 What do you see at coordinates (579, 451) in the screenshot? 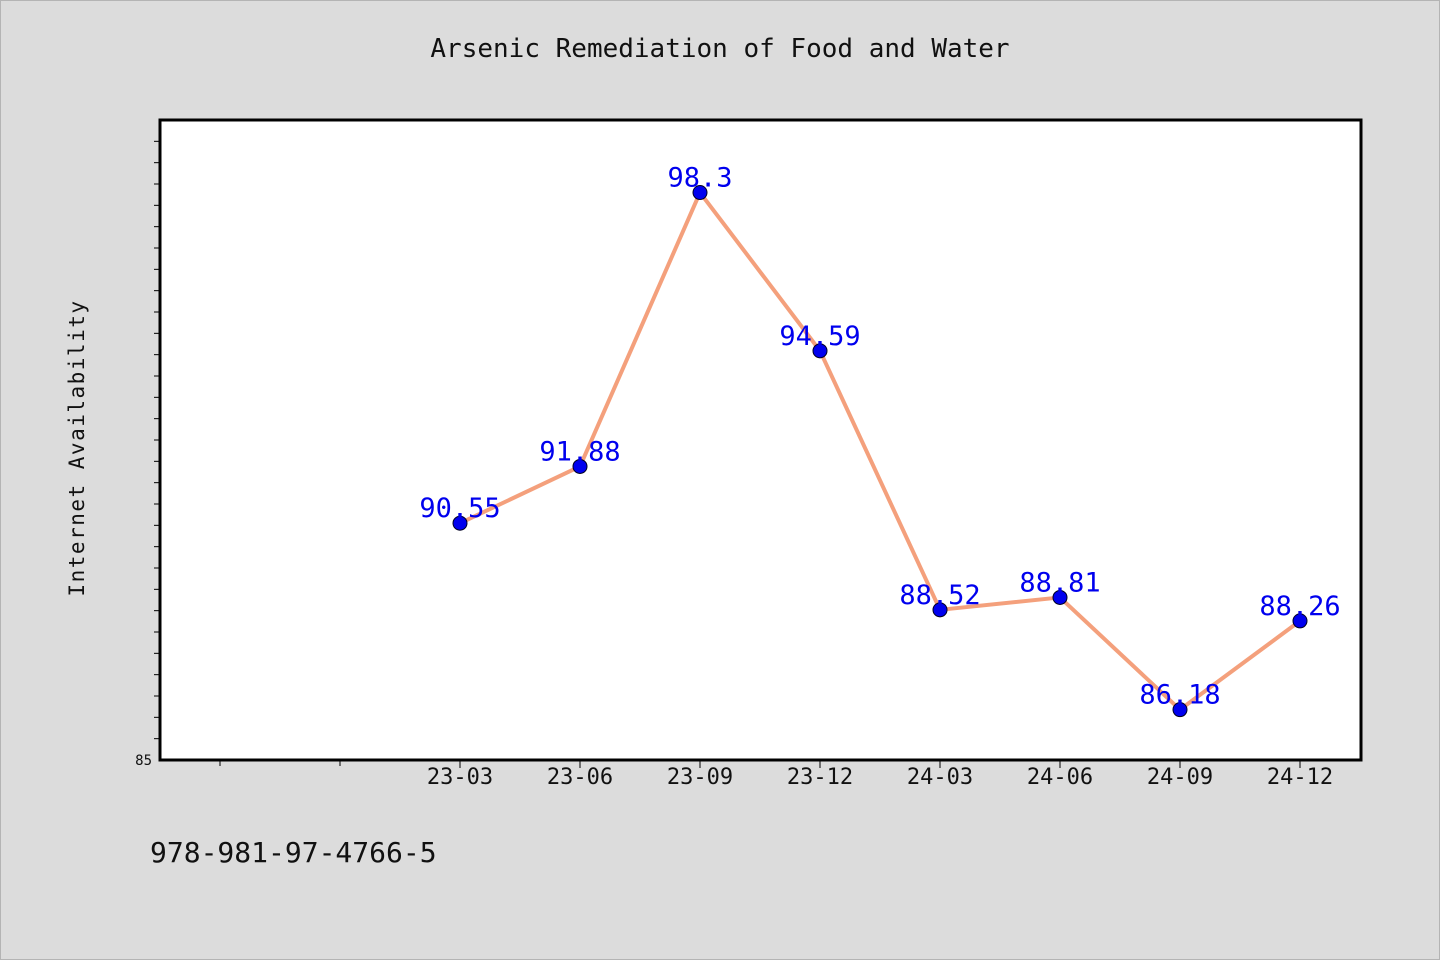
I see `data-label: 91.88` at bounding box center [579, 451].